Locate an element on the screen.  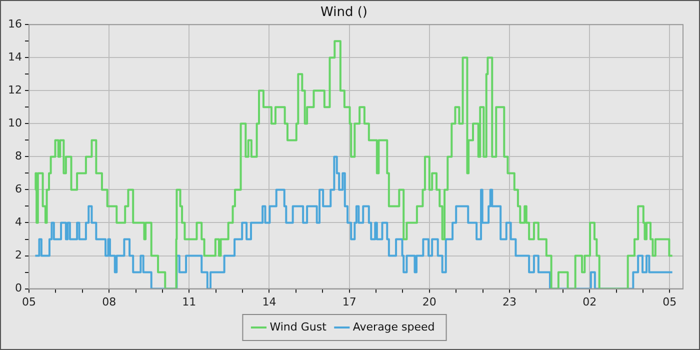
y-tick-label: 8 is located at coordinates (18, 156).